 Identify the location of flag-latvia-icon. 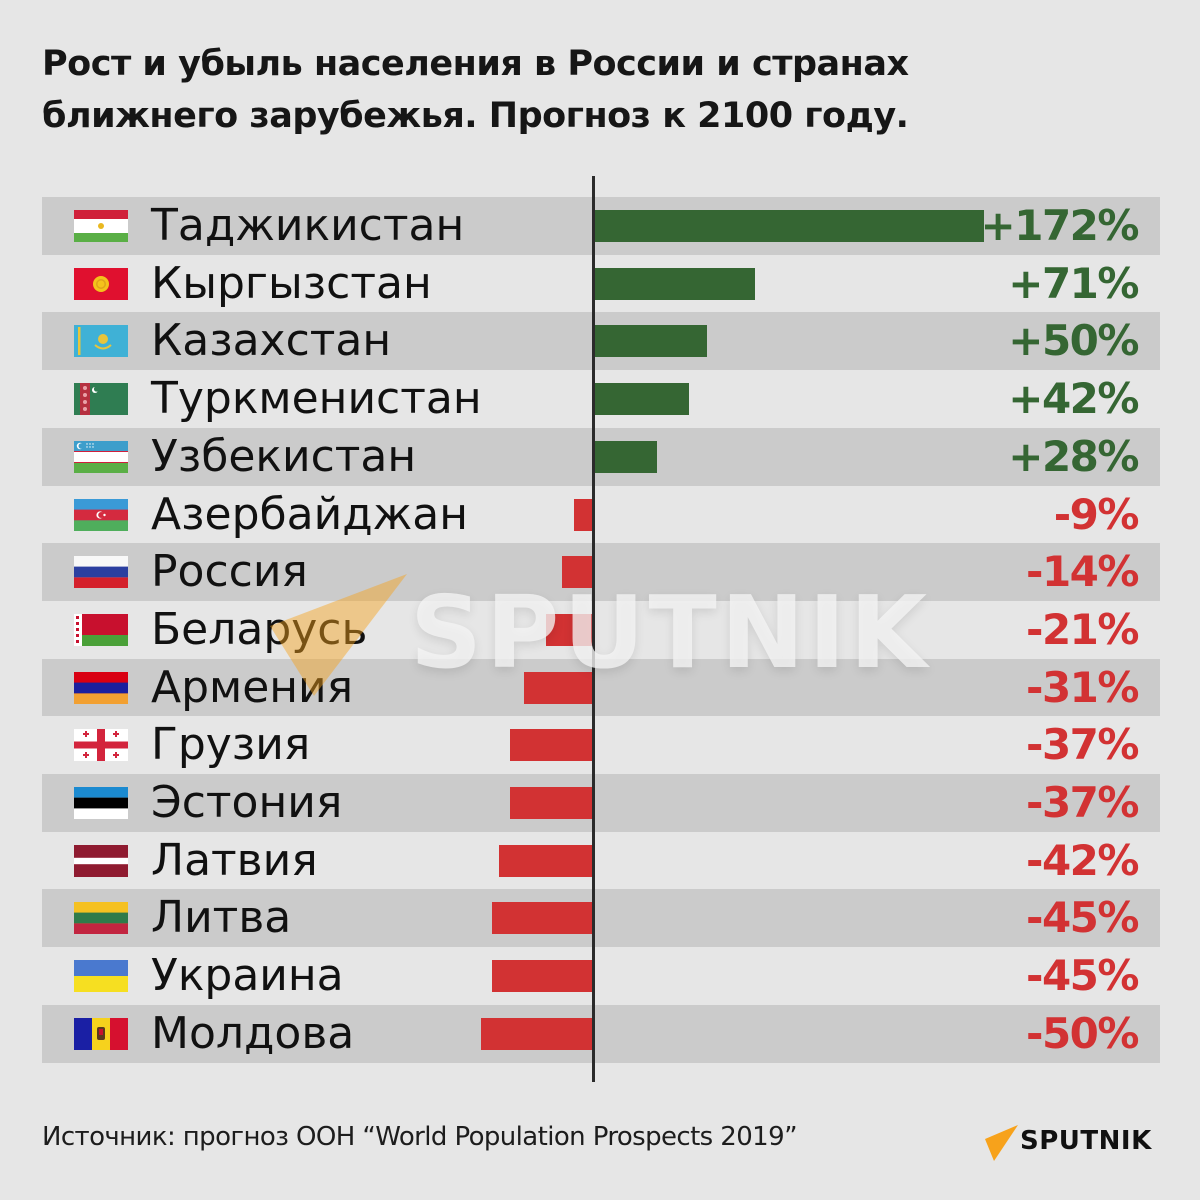
(101, 860).